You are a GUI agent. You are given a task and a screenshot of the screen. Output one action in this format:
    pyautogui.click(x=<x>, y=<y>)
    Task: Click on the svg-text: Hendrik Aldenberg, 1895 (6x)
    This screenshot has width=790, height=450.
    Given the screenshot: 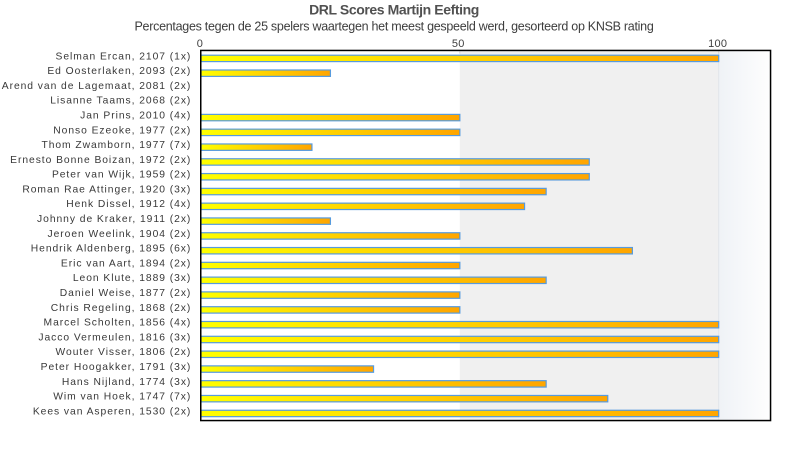 What is the action you would take?
    pyautogui.click(x=111, y=249)
    